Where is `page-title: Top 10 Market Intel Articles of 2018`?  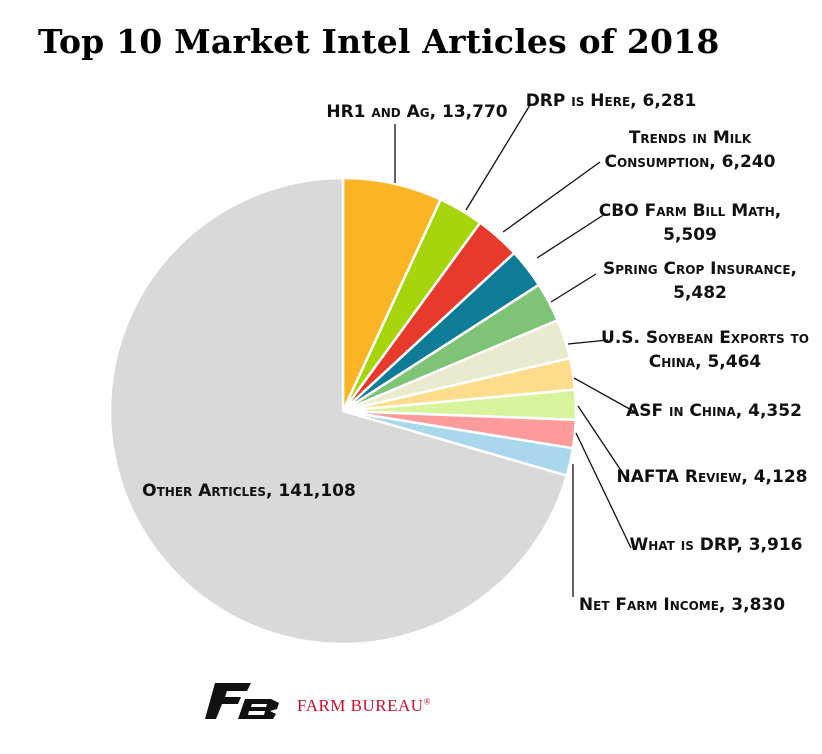 page-title: Top 10 Market Intel Articles of 2018 is located at coordinates (379, 41).